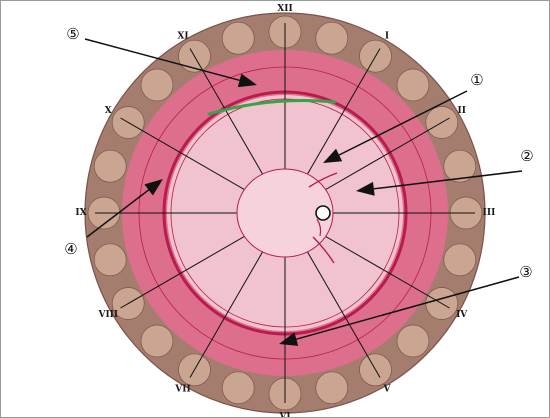  What do you see at coordinates (476, 80) in the screenshot?
I see `callout-label-1: ①` at bounding box center [476, 80].